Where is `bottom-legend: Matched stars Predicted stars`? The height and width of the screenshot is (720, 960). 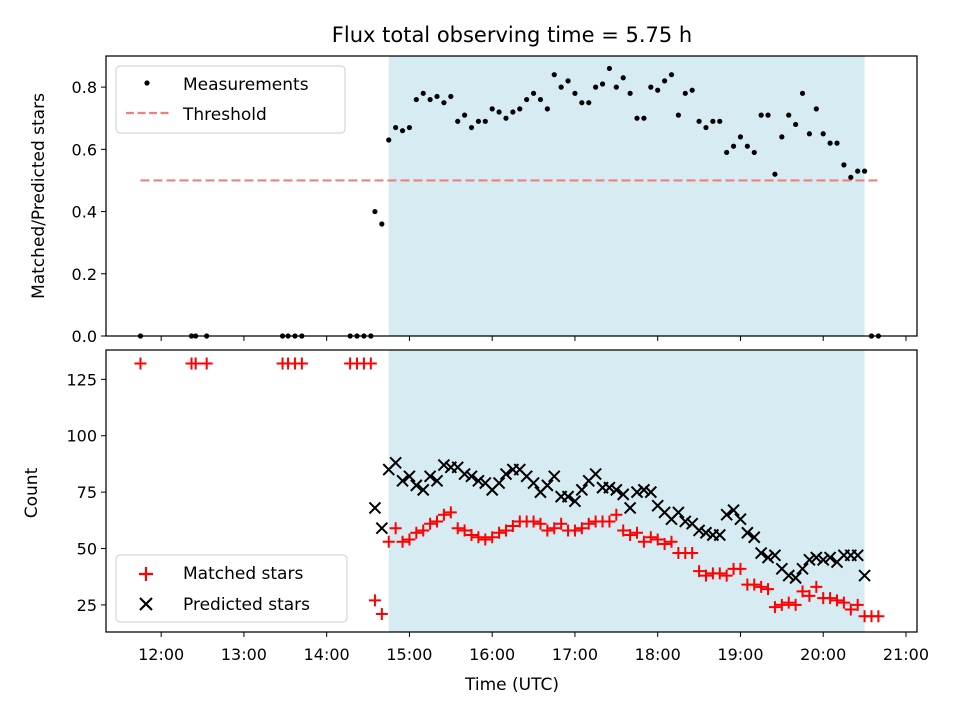 bottom-legend: Matched stars Predicted stars is located at coordinates (231, 588).